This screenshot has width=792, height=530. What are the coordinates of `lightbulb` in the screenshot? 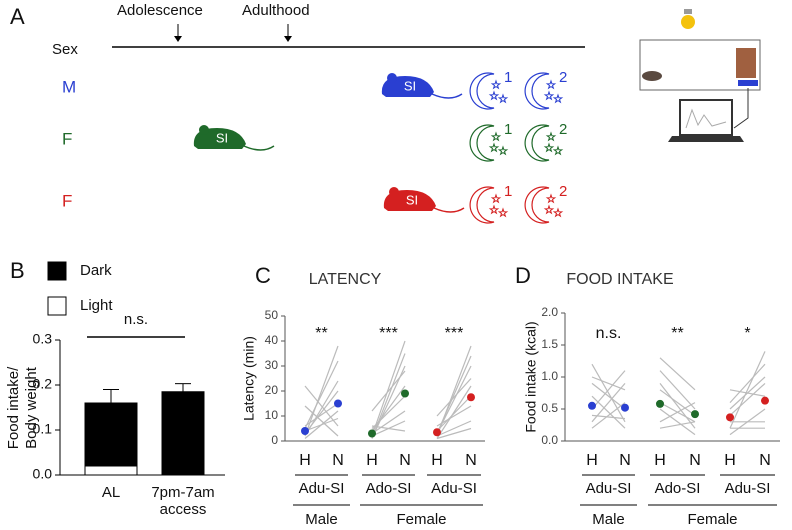 It's located at (688, 22).